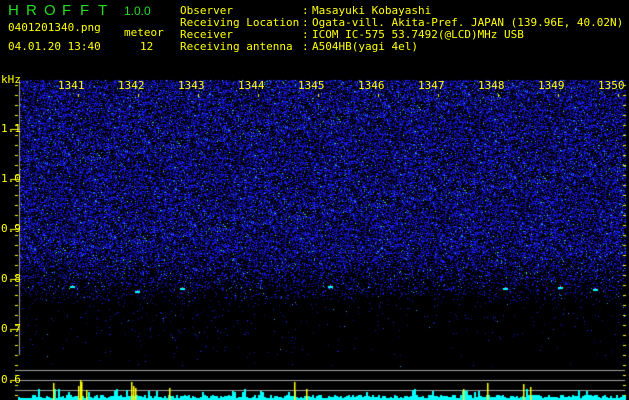 This screenshot has height=400, width=629. What do you see at coordinates (11, 278) in the screenshot?
I see `y-tick-label: 0.8` at bounding box center [11, 278].